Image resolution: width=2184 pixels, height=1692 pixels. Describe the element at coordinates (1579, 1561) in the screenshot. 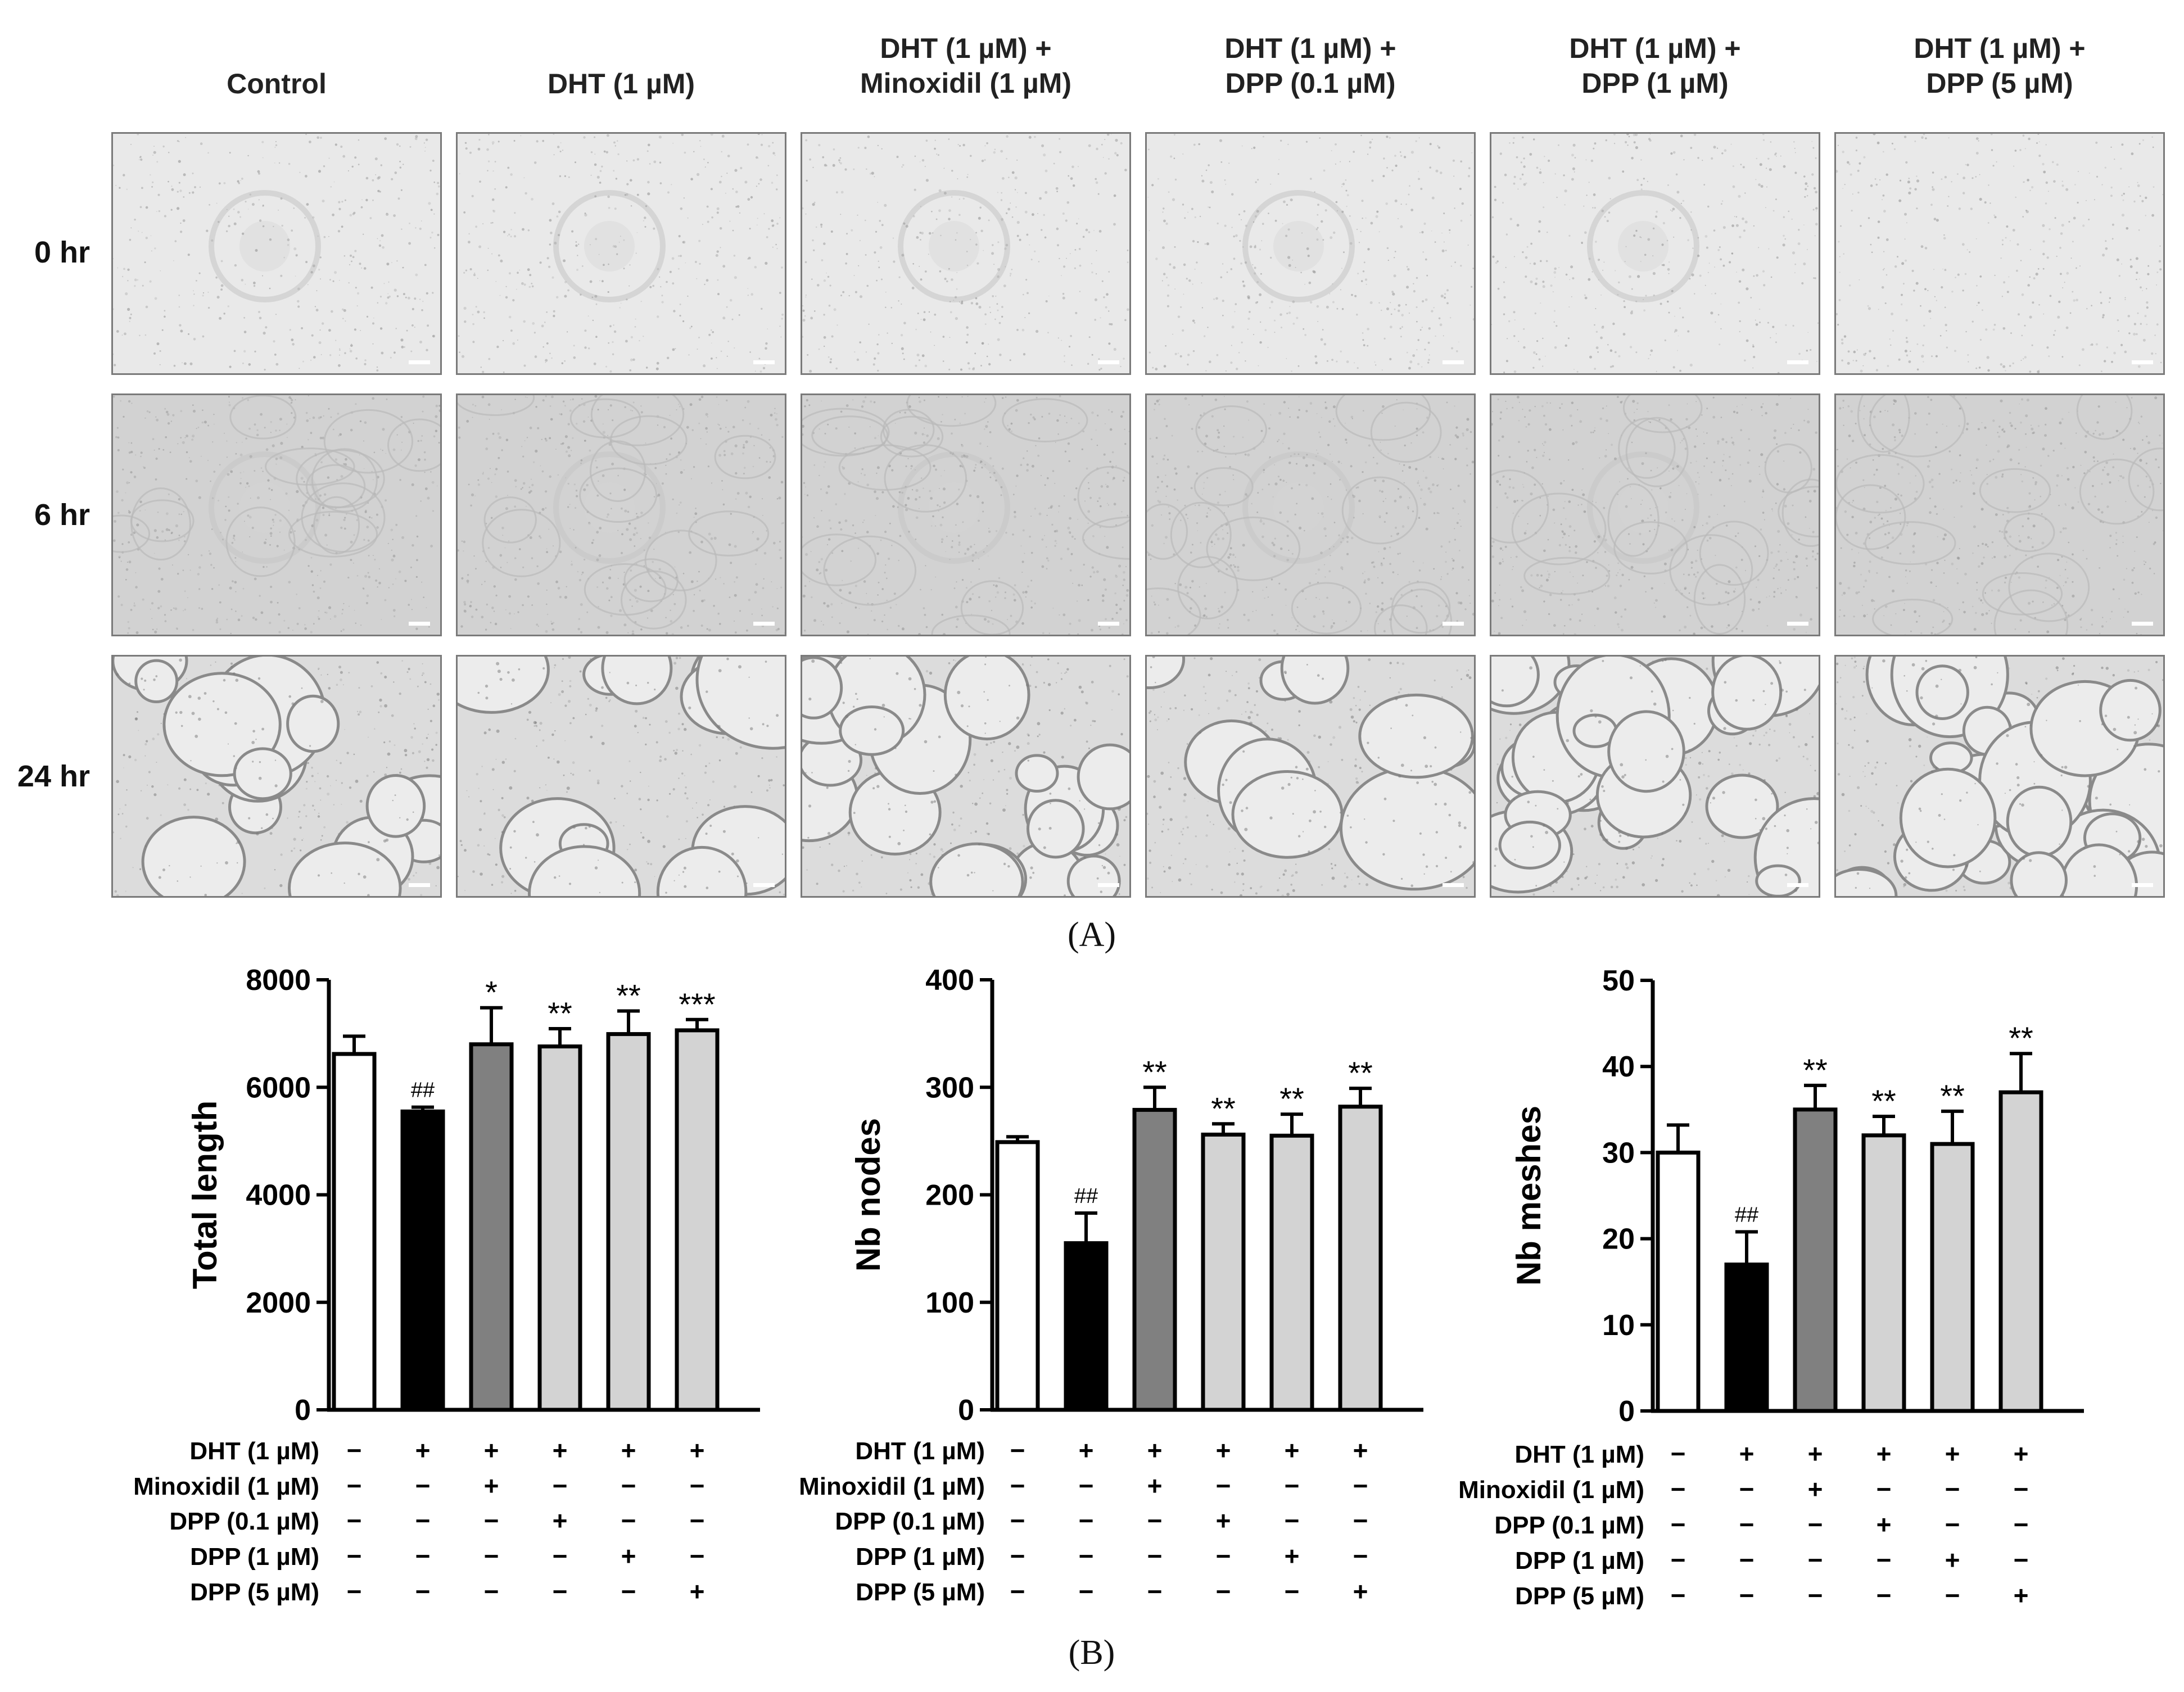

I see `condition-label: DPP (1 µM)` at that location.